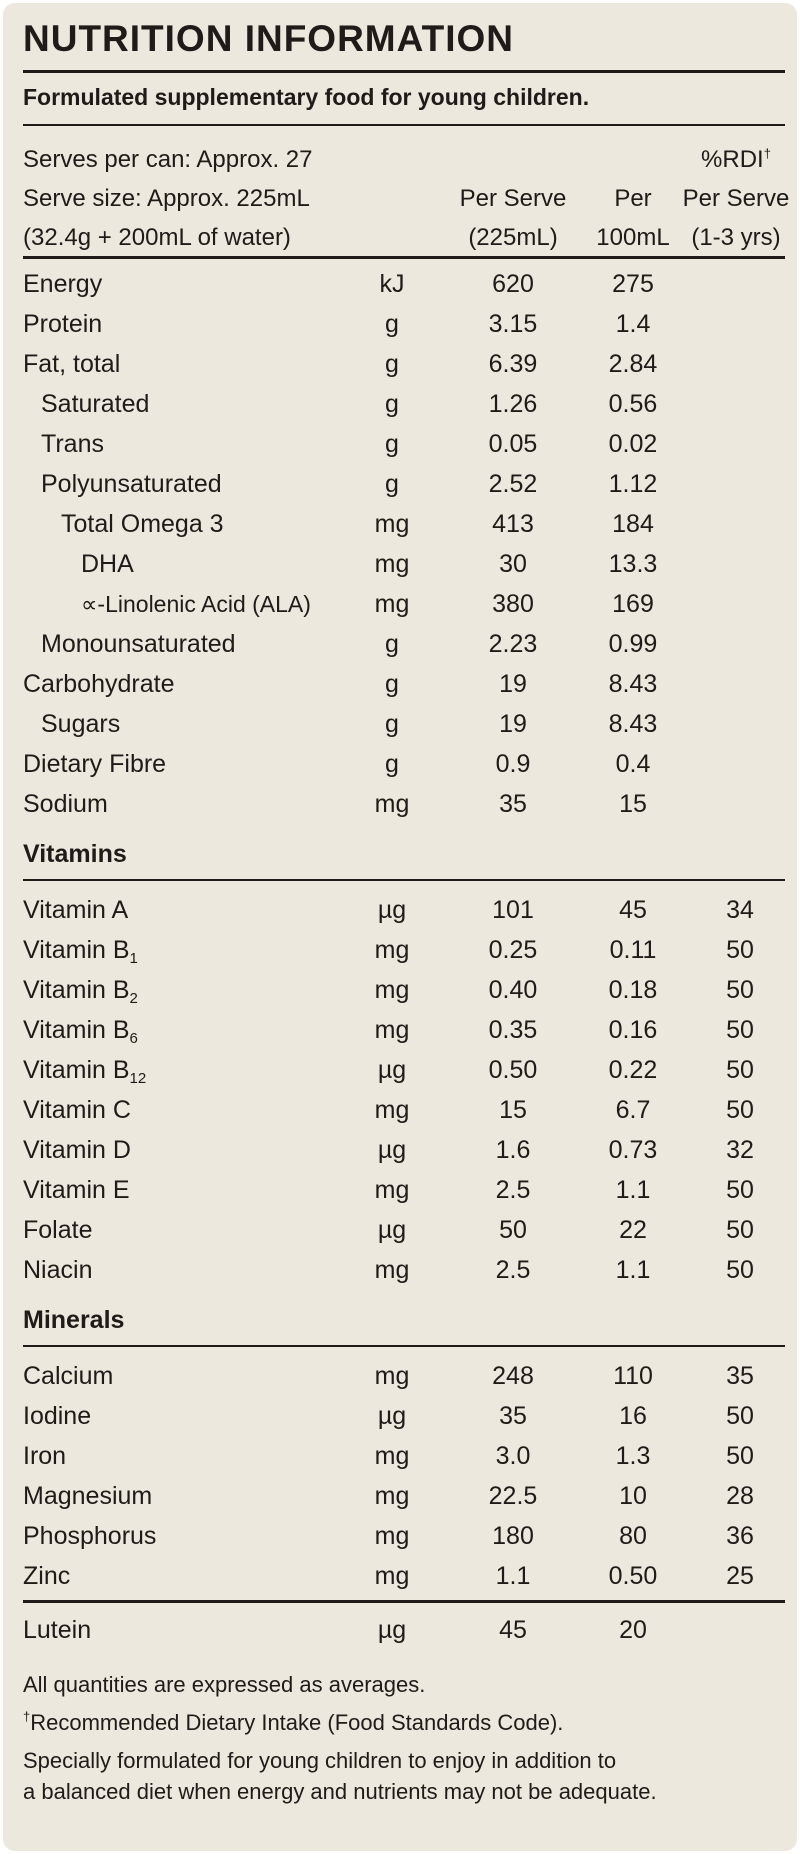 The image size is (800, 1854). I want to click on vitamin-row-a: Vitamin A µg 101 45 34, so click(388, 910).